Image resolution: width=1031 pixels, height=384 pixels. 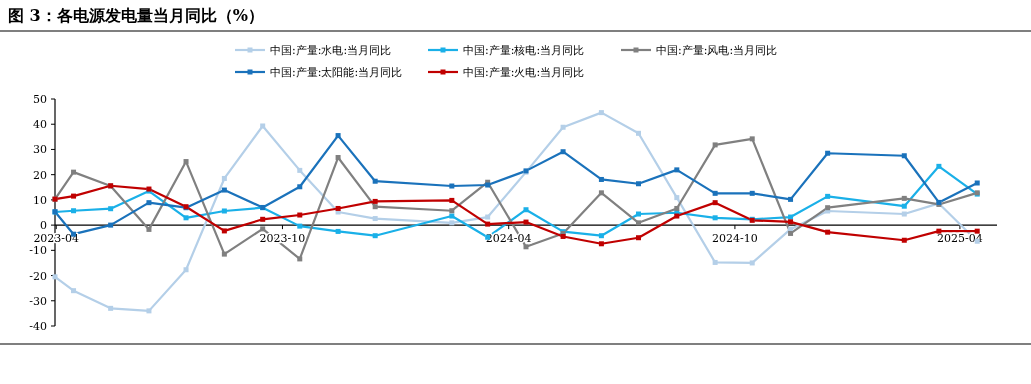 What do you see at coordinates (336, 72) in the screenshot?
I see `legend-label: 中国:产量:太阳能:当月同比` at bounding box center [336, 72].